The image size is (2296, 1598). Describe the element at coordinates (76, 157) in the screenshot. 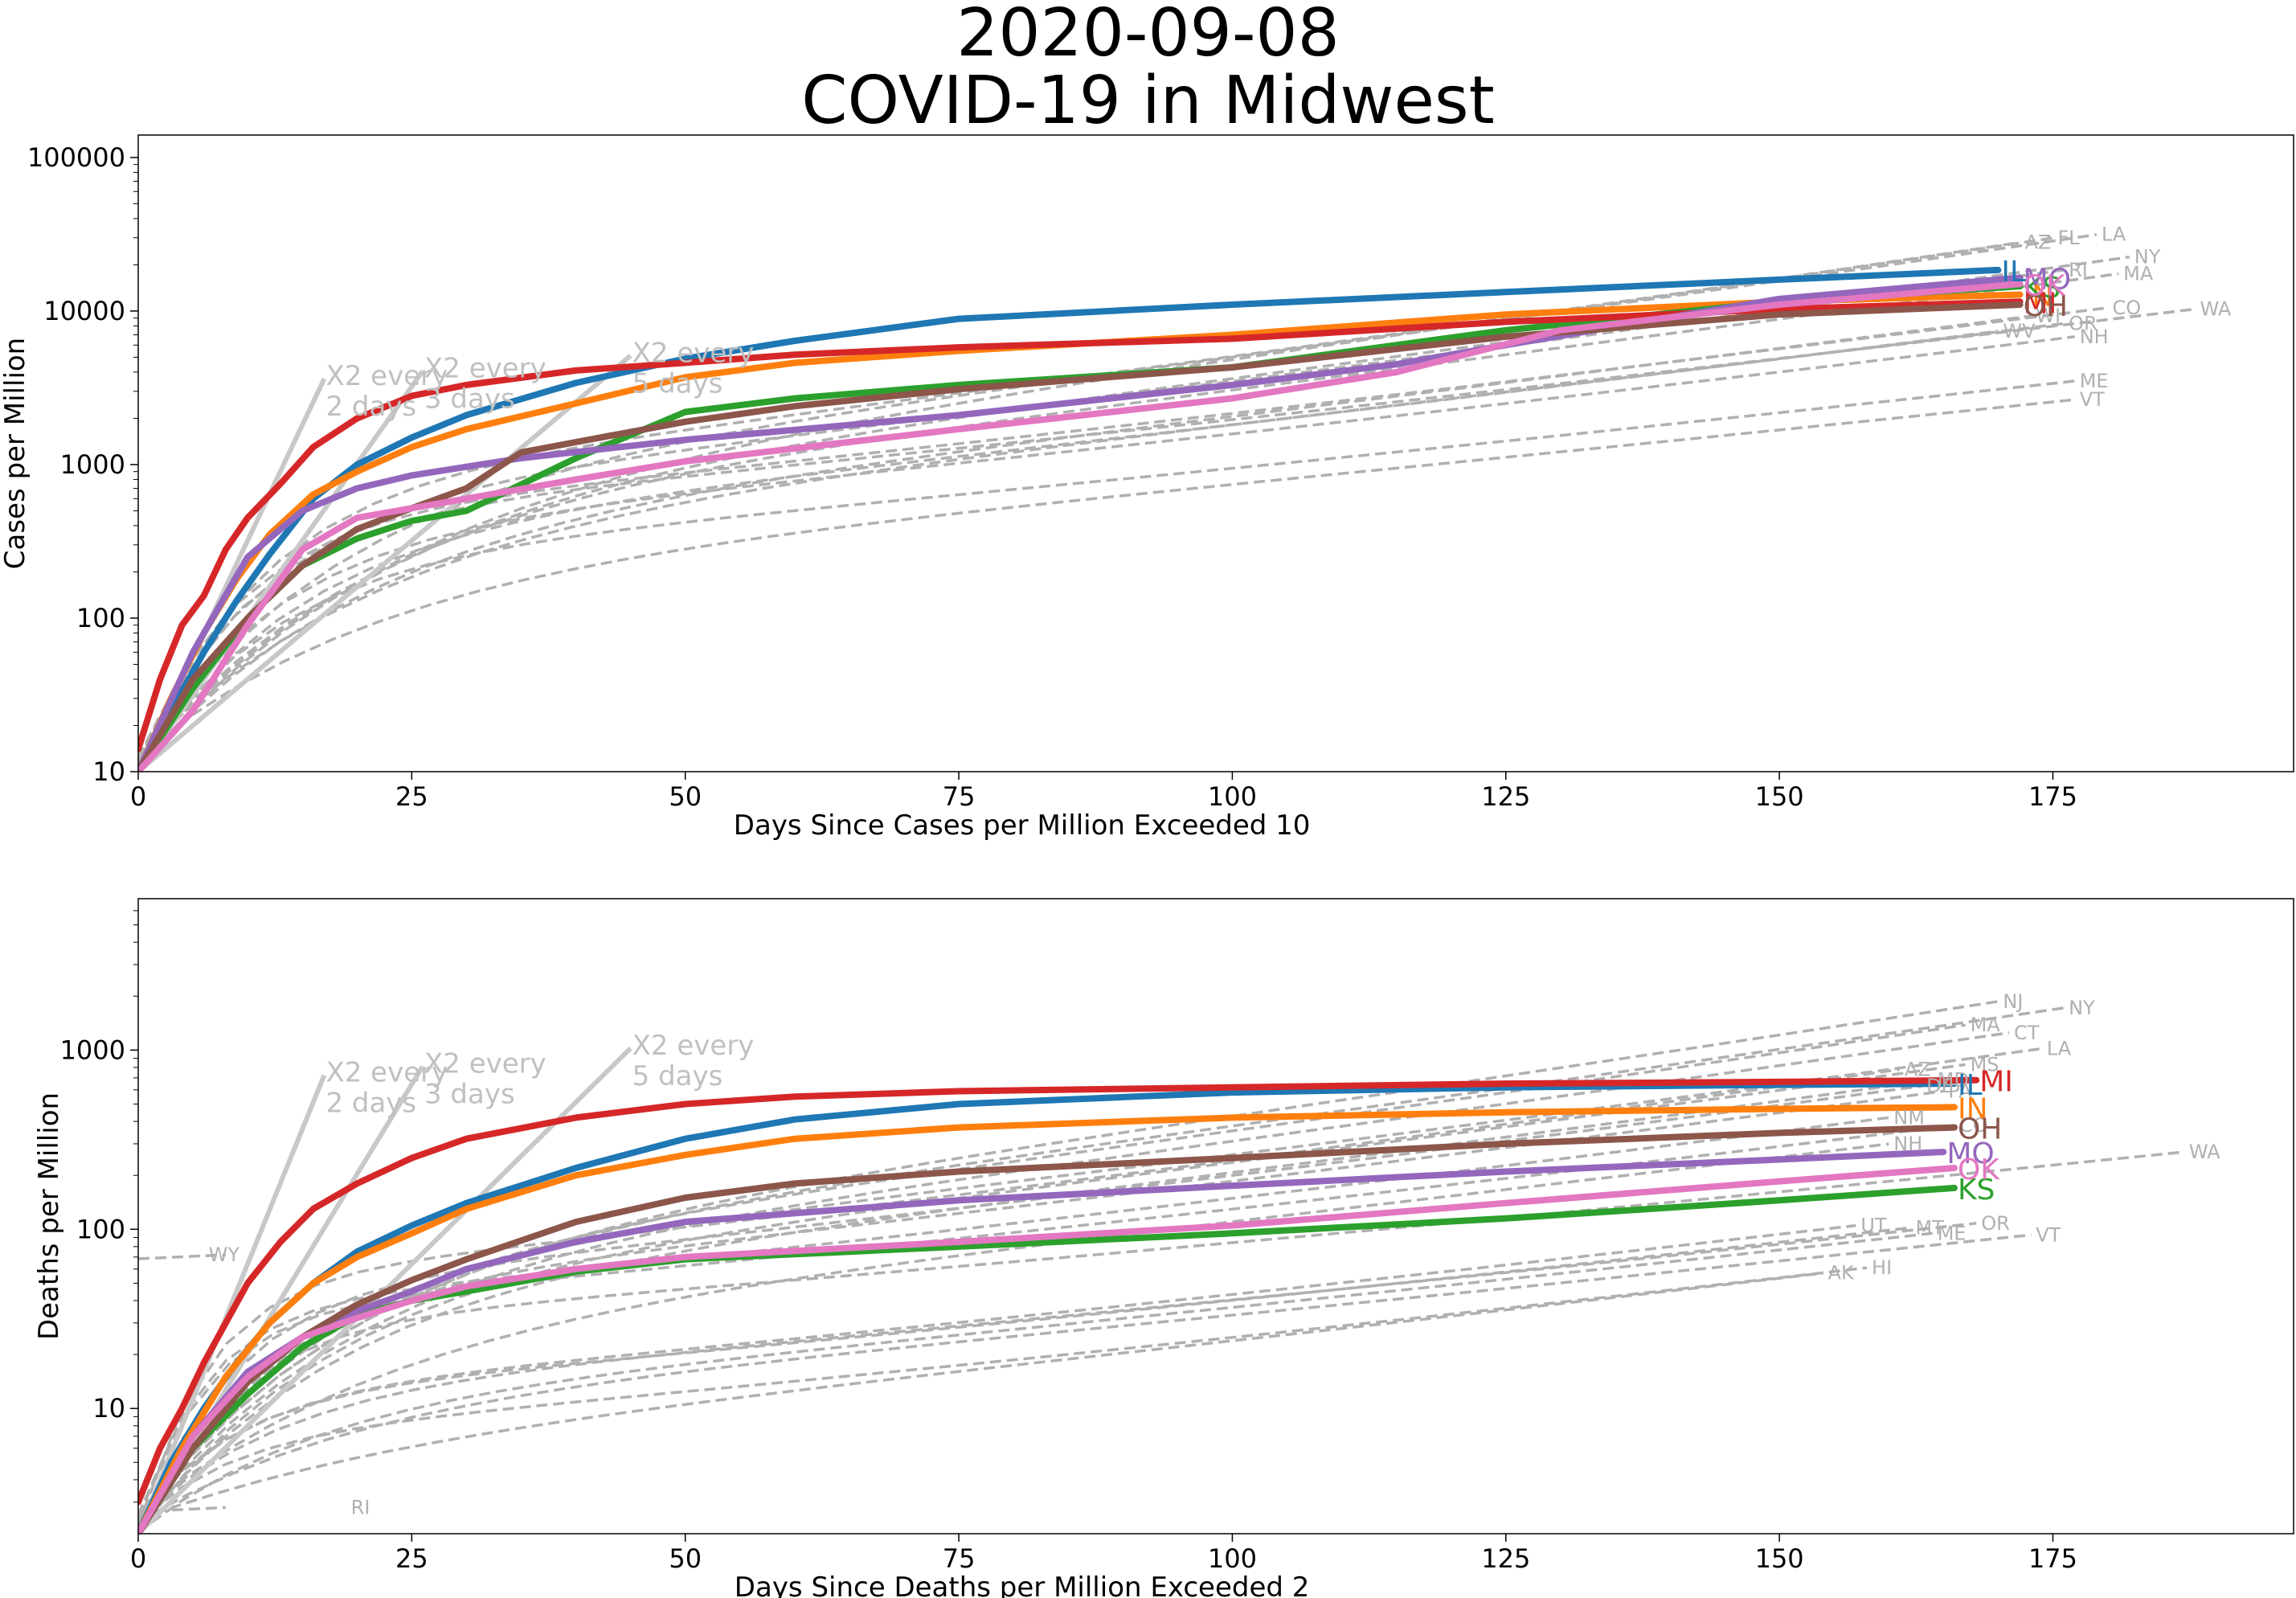

I see `y-tick-label: 100000` at that location.